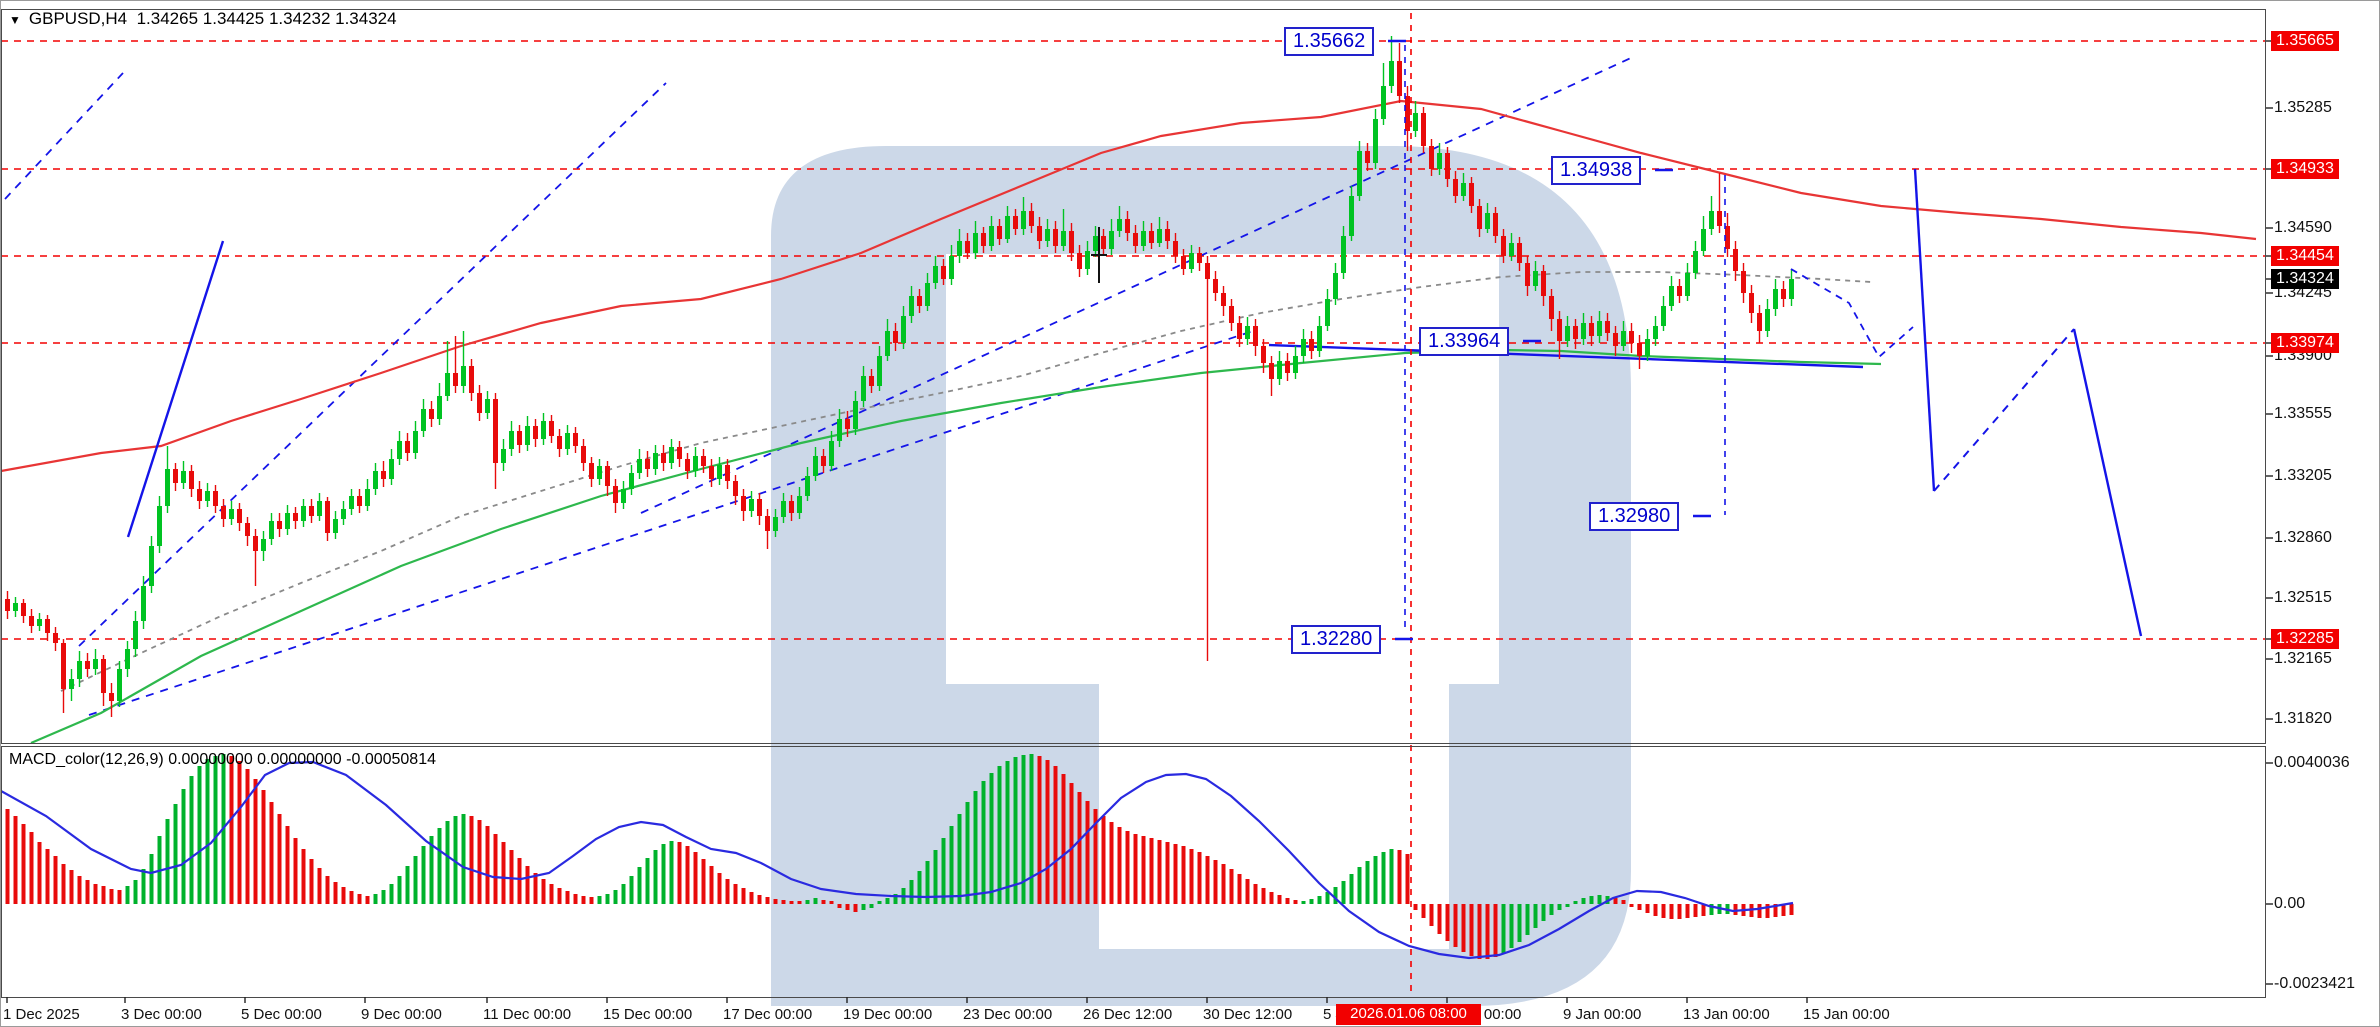  What do you see at coordinates (2312, 762) in the screenshot?
I see `macd-axis-label: 0.0040036` at bounding box center [2312, 762].